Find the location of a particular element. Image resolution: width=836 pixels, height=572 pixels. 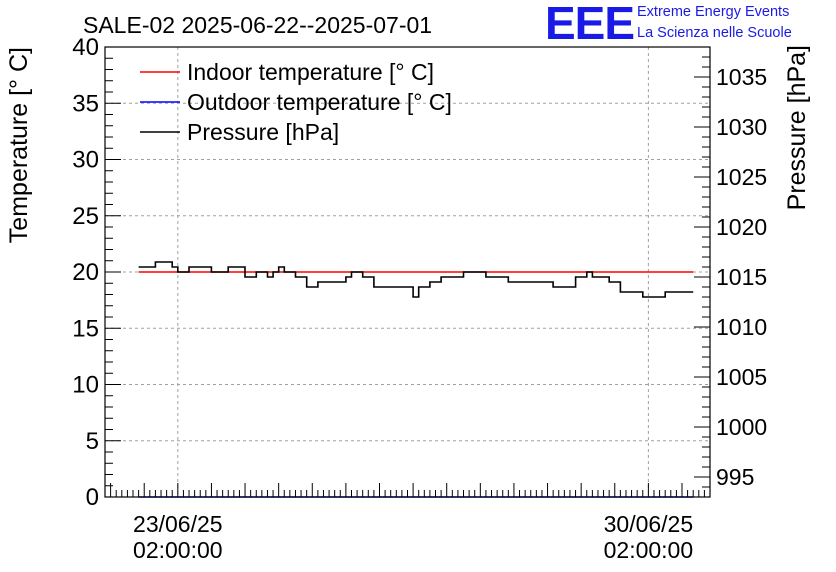

left-tick-label: 0 is located at coordinates (92, 497).